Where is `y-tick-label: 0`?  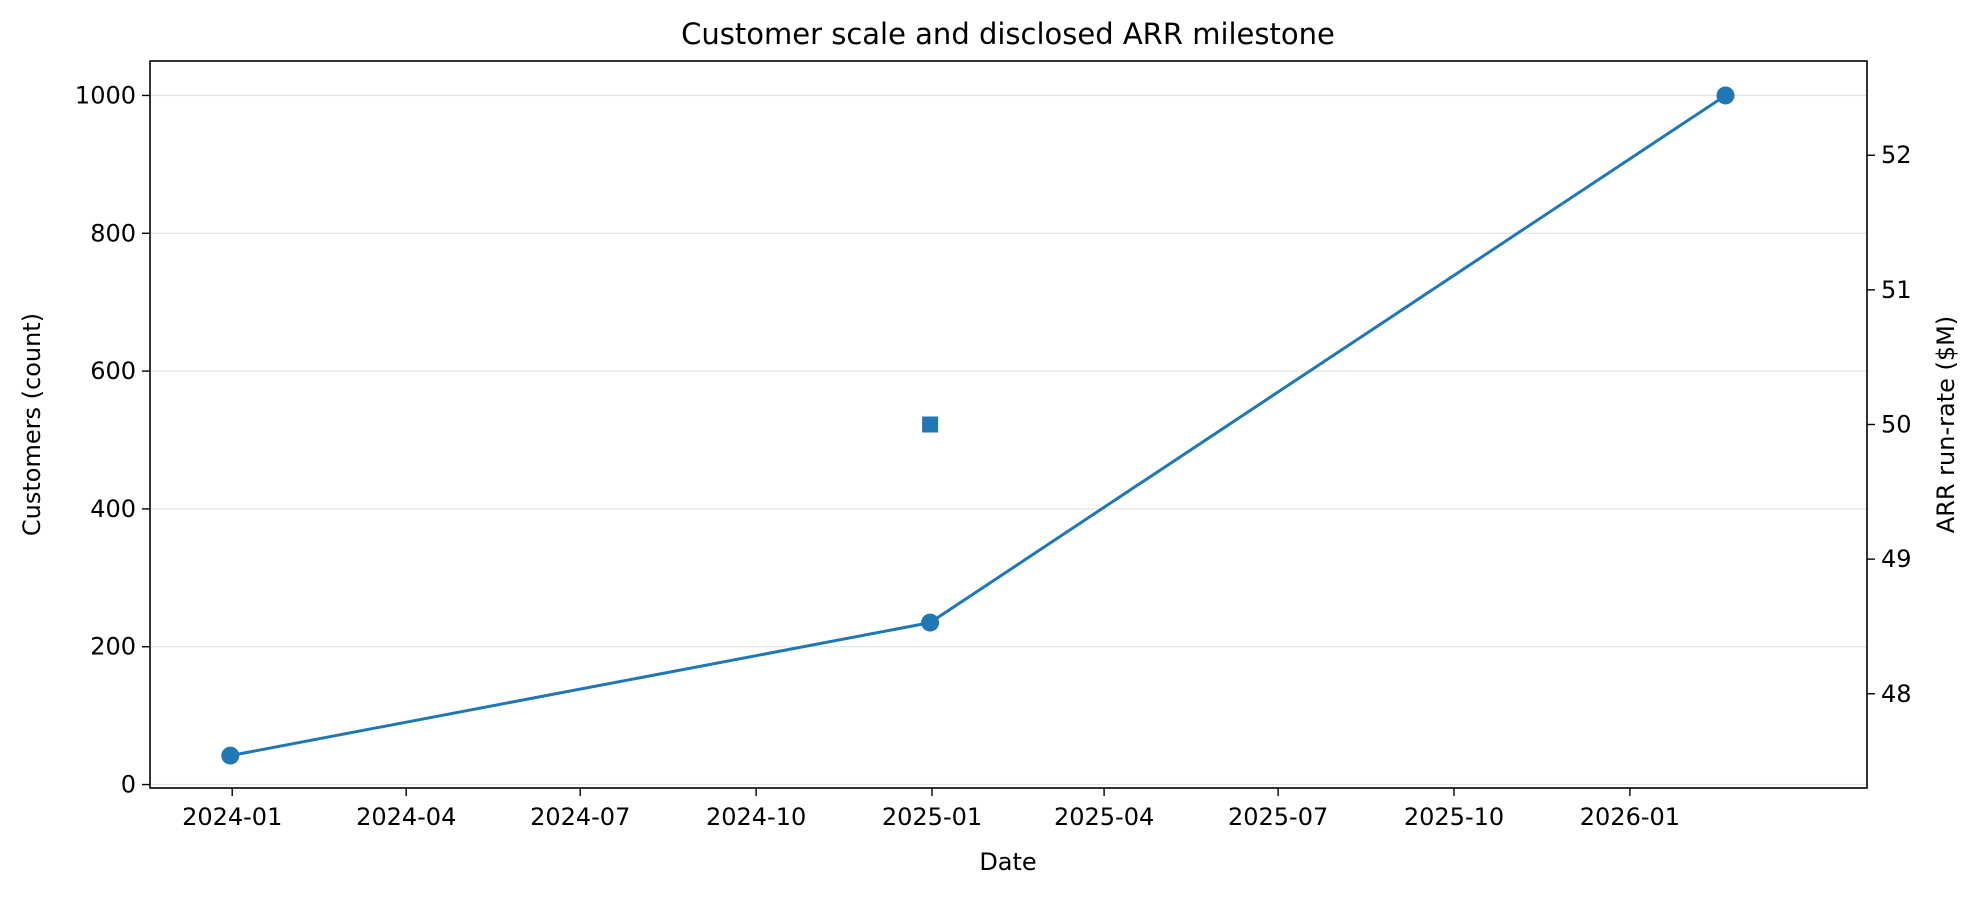 y-tick-label: 0 is located at coordinates (128, 785).